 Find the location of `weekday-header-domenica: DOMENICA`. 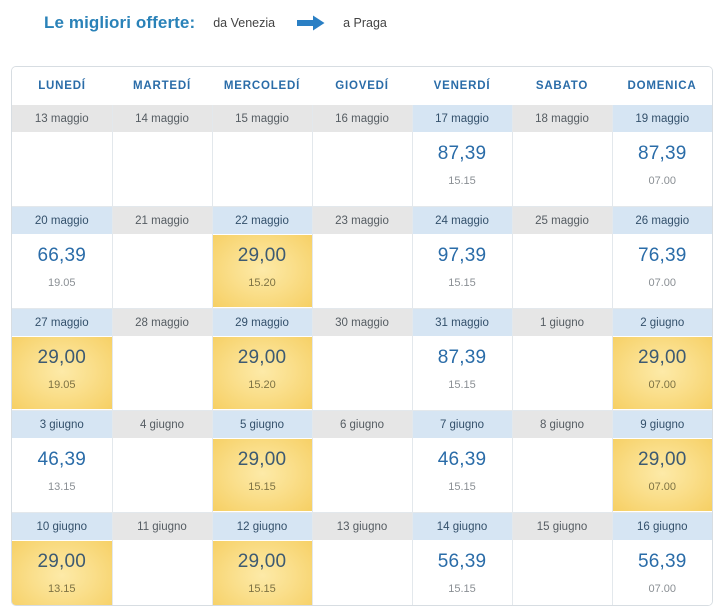

weekday-header-domenica: DOMENICA is located at coordinates (662, 86).